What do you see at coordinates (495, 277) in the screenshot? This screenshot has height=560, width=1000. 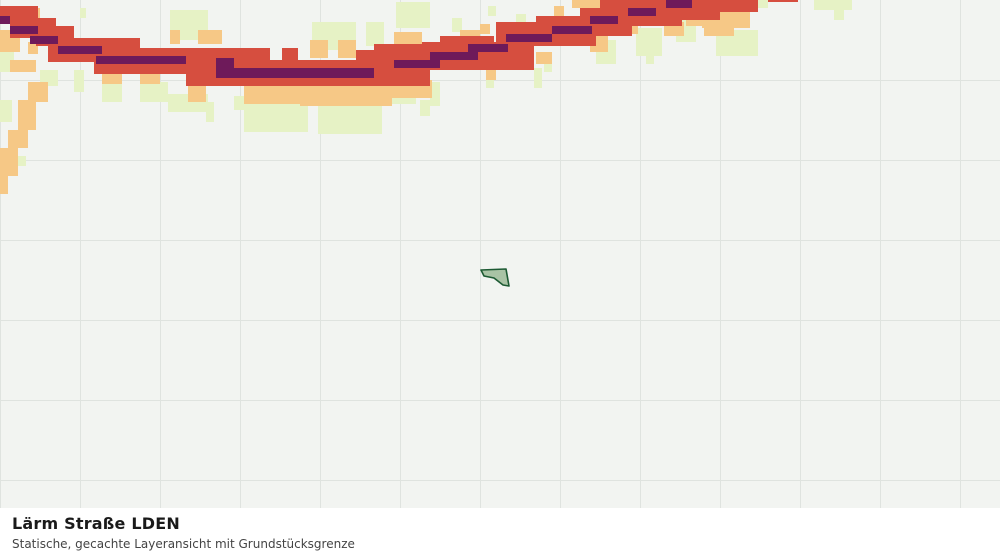 I see `parcel-boundary` at bounding box center [495, 277].